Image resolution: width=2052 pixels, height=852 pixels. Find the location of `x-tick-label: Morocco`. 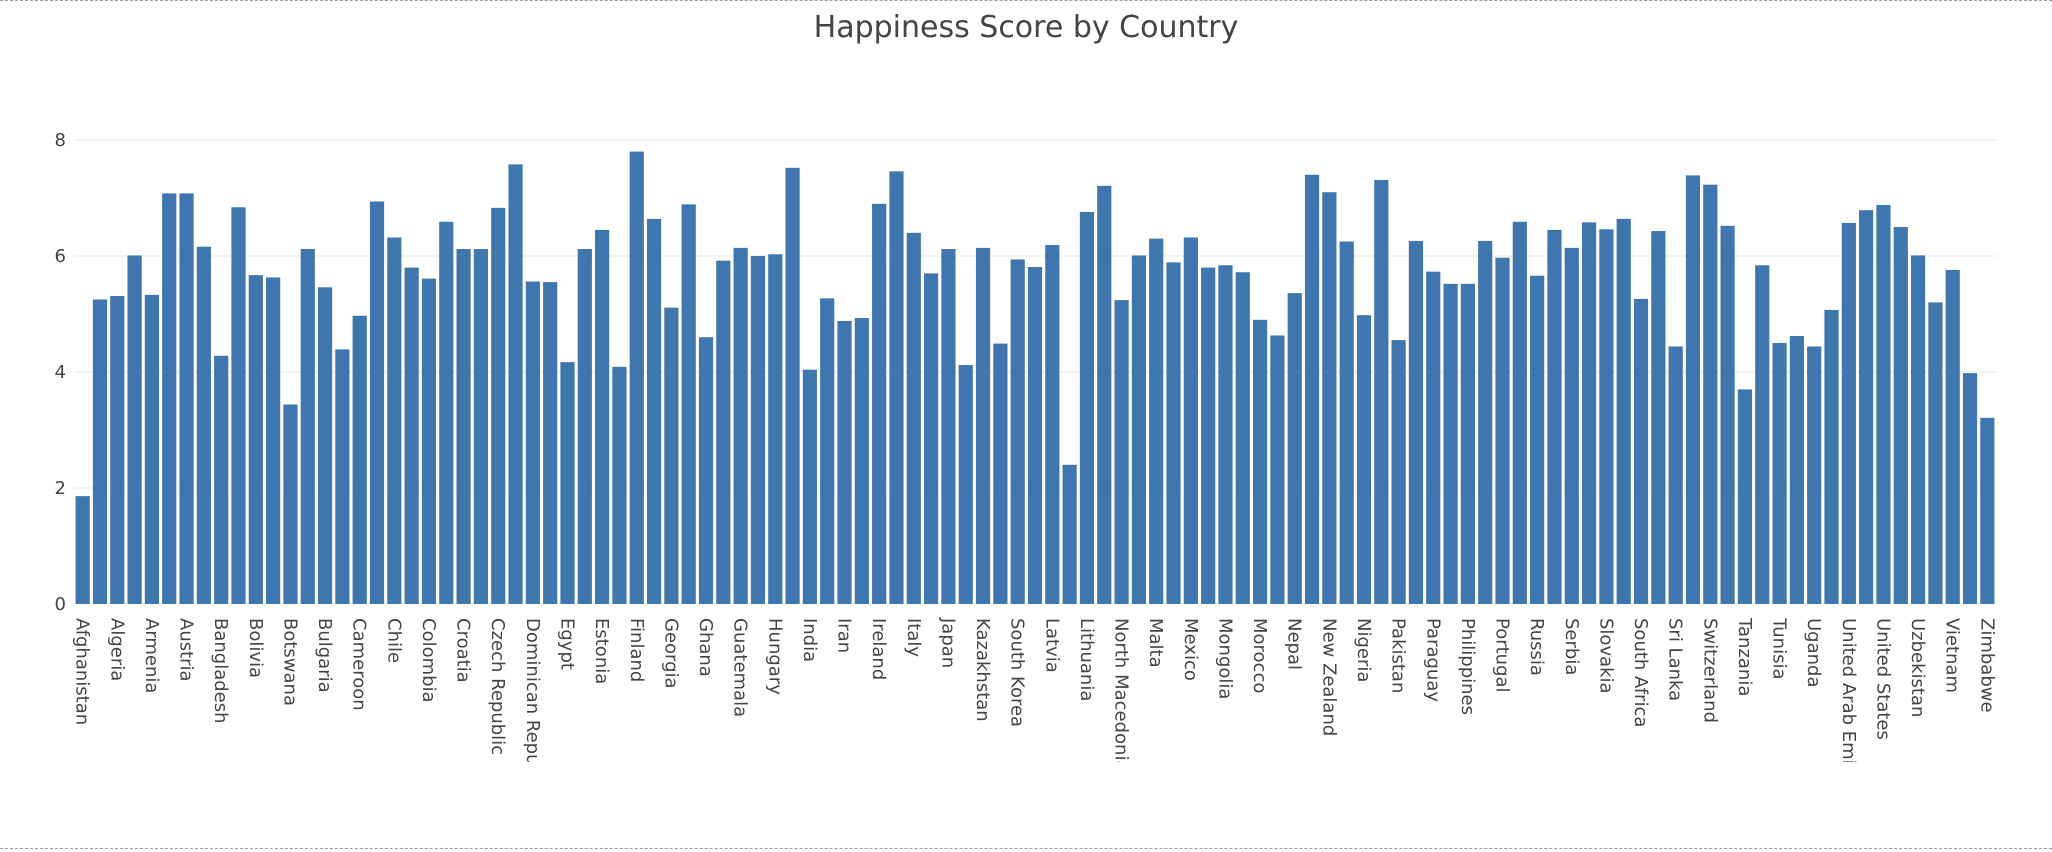

x-tick-label: Morocco is located at coordinates (1259, 655).